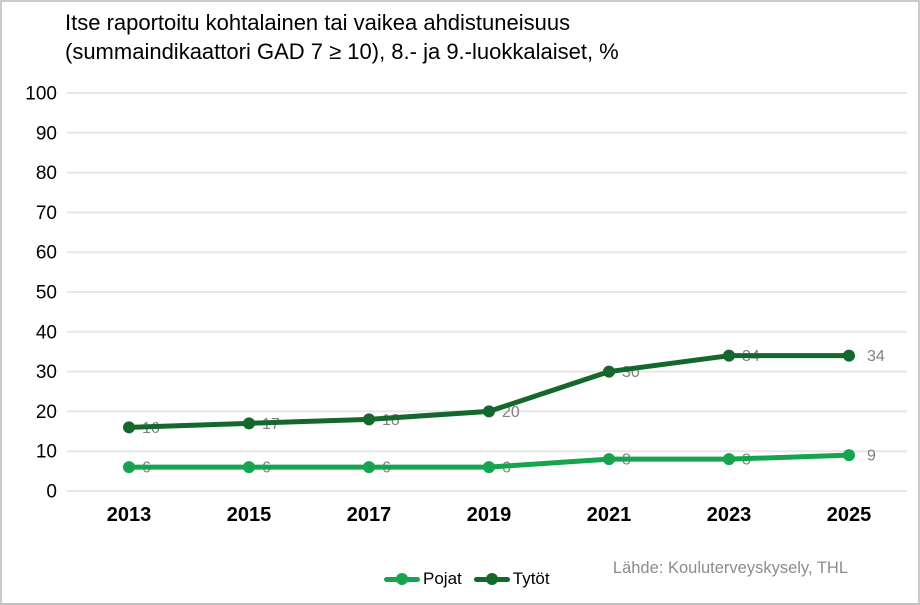  Describe the element at coordinates (609, 515) in the screenshot. I see `x-tick-label: 2021` at that location.